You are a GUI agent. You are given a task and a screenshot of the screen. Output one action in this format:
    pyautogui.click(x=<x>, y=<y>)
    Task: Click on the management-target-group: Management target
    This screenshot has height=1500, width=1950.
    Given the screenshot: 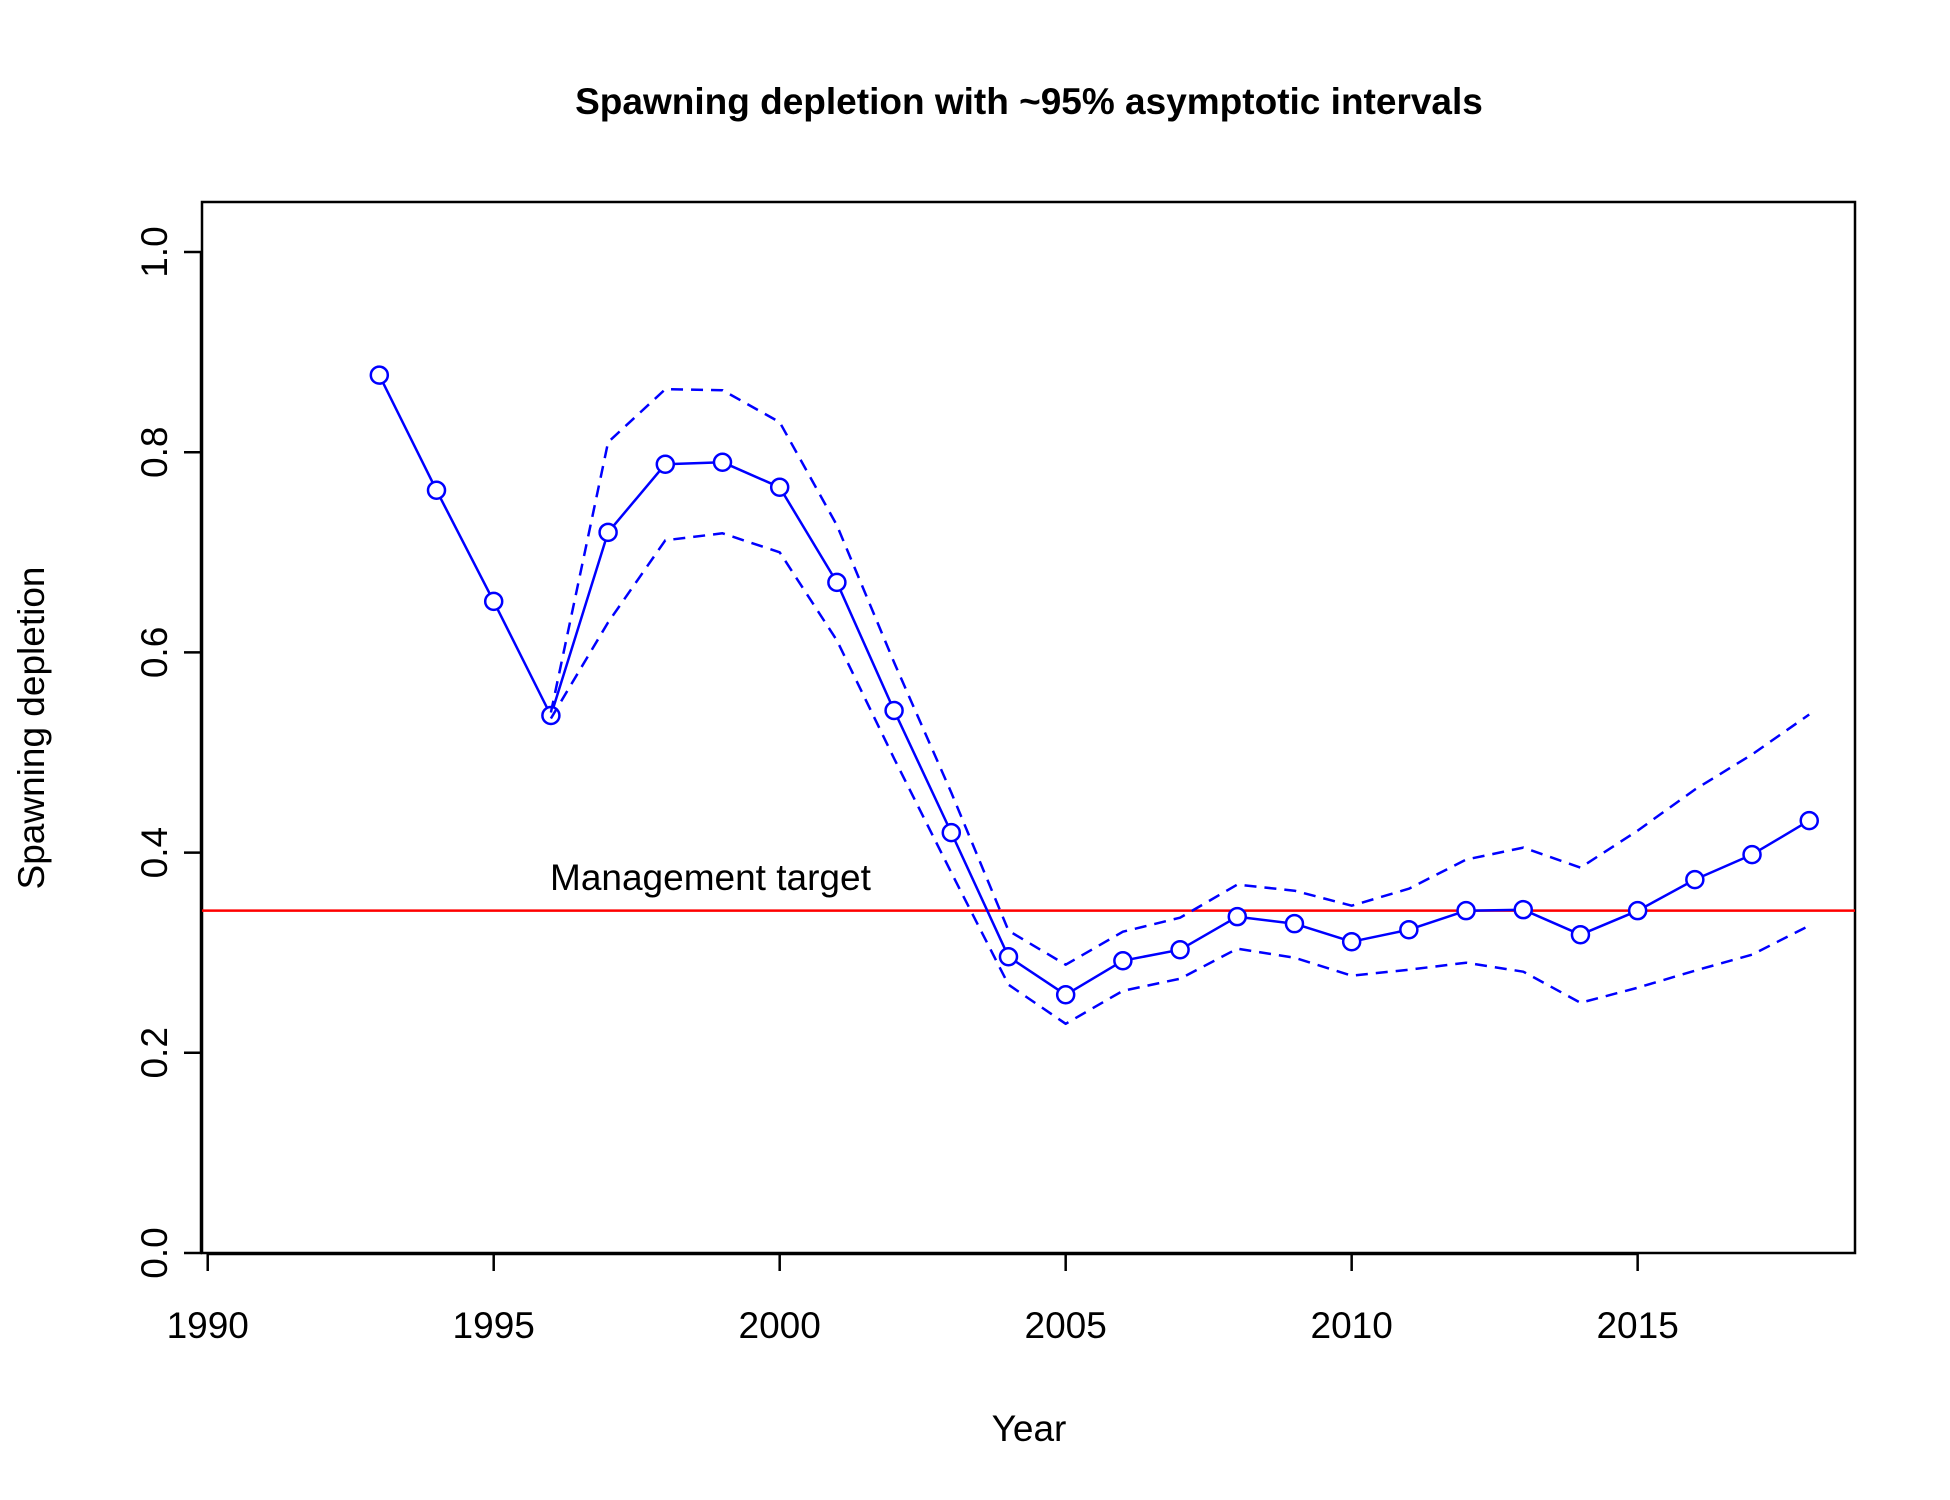 What is the action you would take?
    pyautogui.click(x=1028, y=884)
    